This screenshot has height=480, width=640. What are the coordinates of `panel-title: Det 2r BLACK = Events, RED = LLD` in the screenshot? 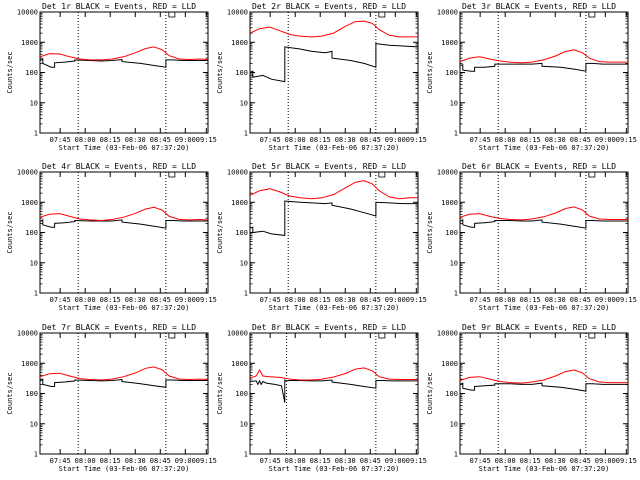 It's located at (329, 6).